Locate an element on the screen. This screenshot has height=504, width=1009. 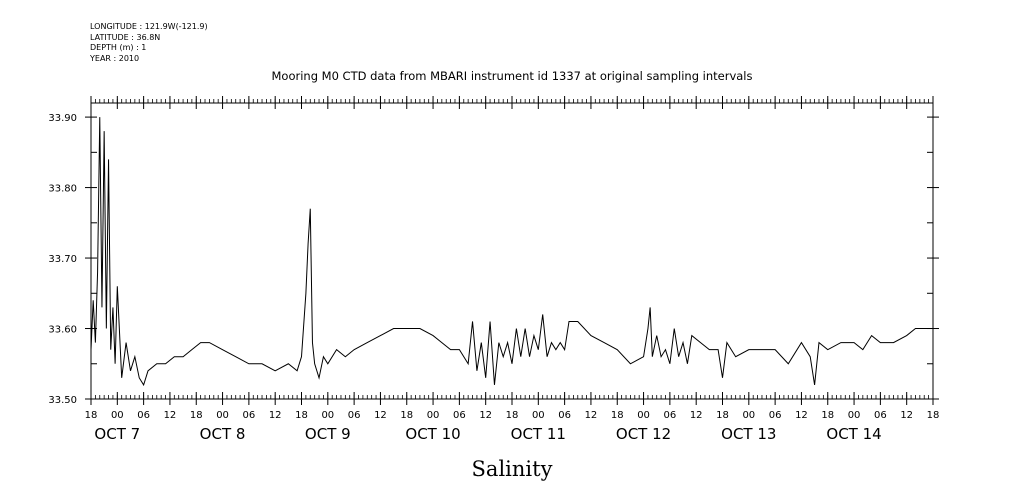
x-day-label: OCT 9 is located at coordinates (328, 434).